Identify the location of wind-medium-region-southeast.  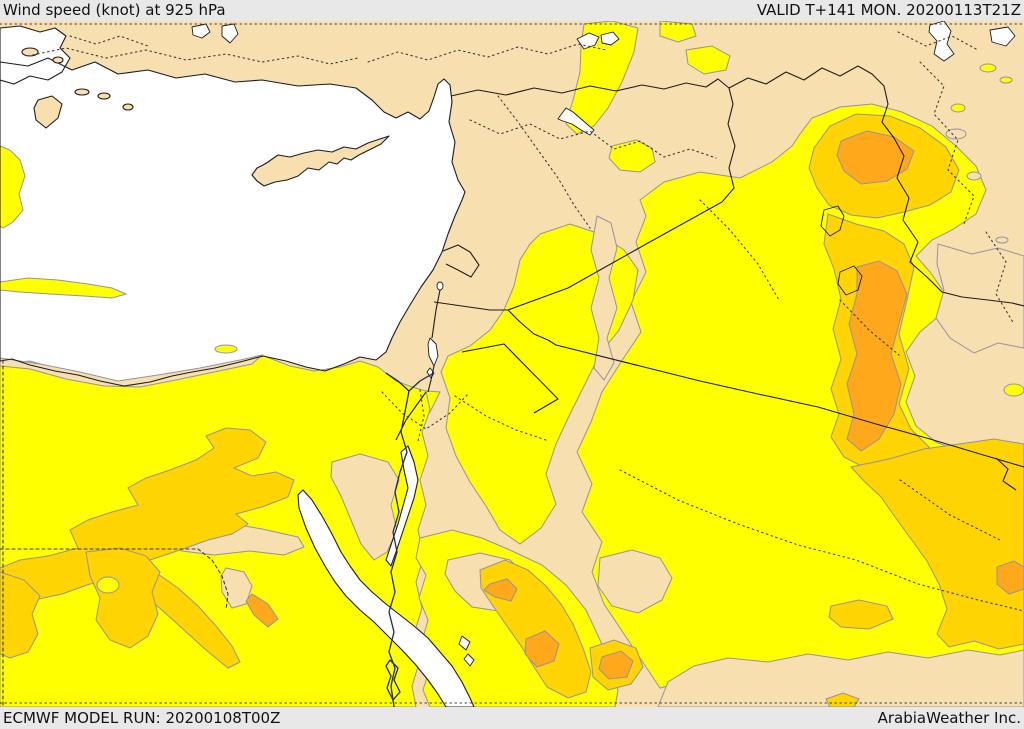
(937, 544).